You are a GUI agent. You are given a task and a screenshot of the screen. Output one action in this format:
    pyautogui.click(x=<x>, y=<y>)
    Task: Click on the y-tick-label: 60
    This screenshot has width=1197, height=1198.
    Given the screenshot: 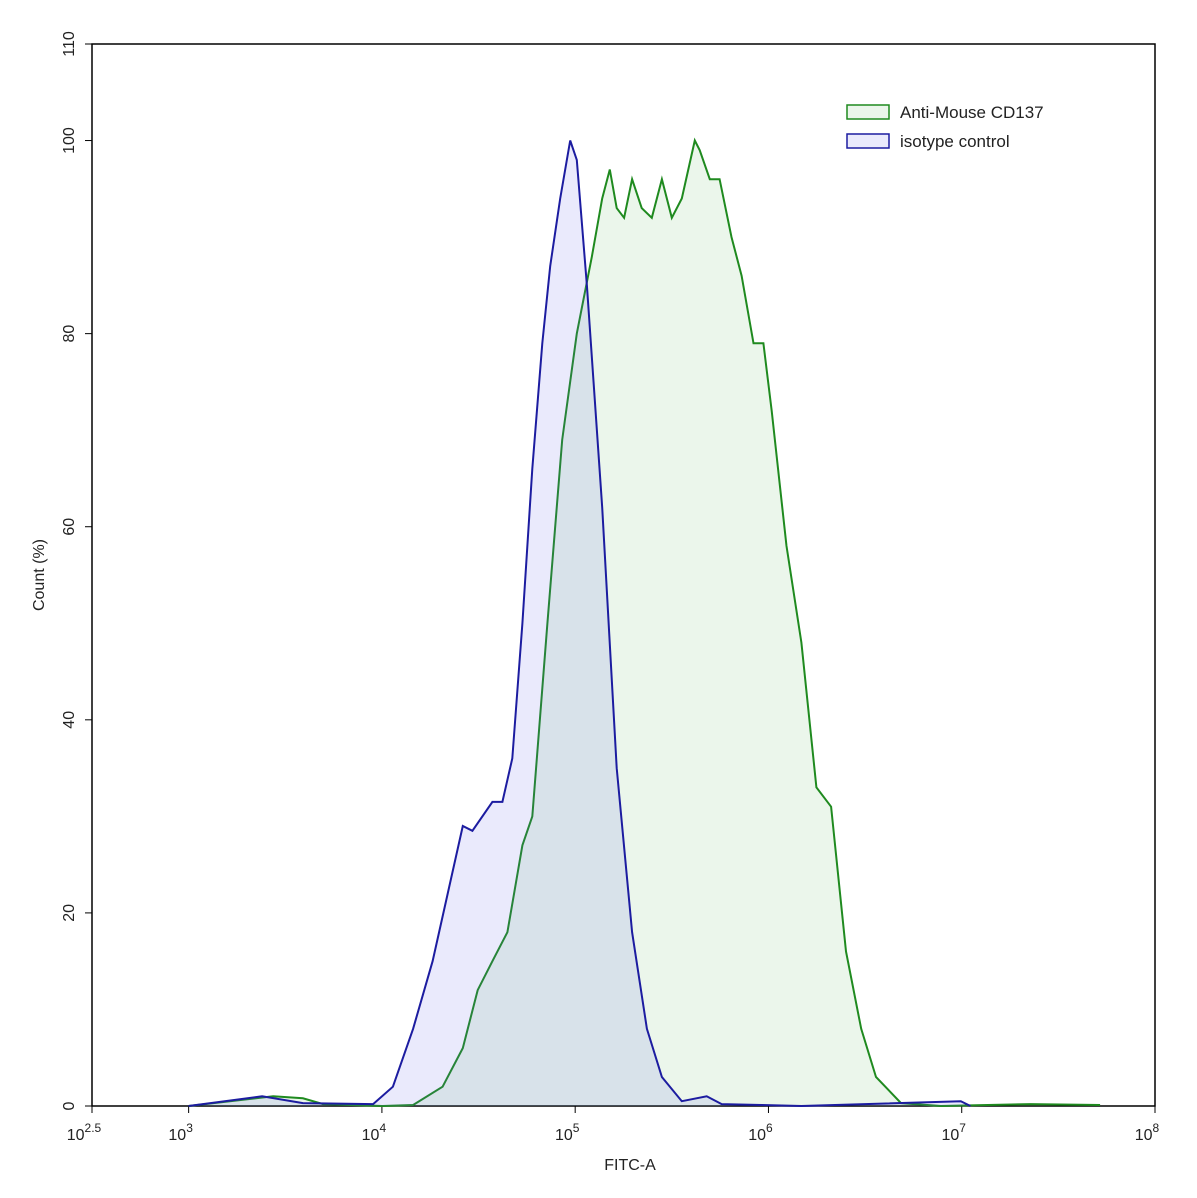 What is the action you would take?
    pyautogui.click(x=69, y=527)
    